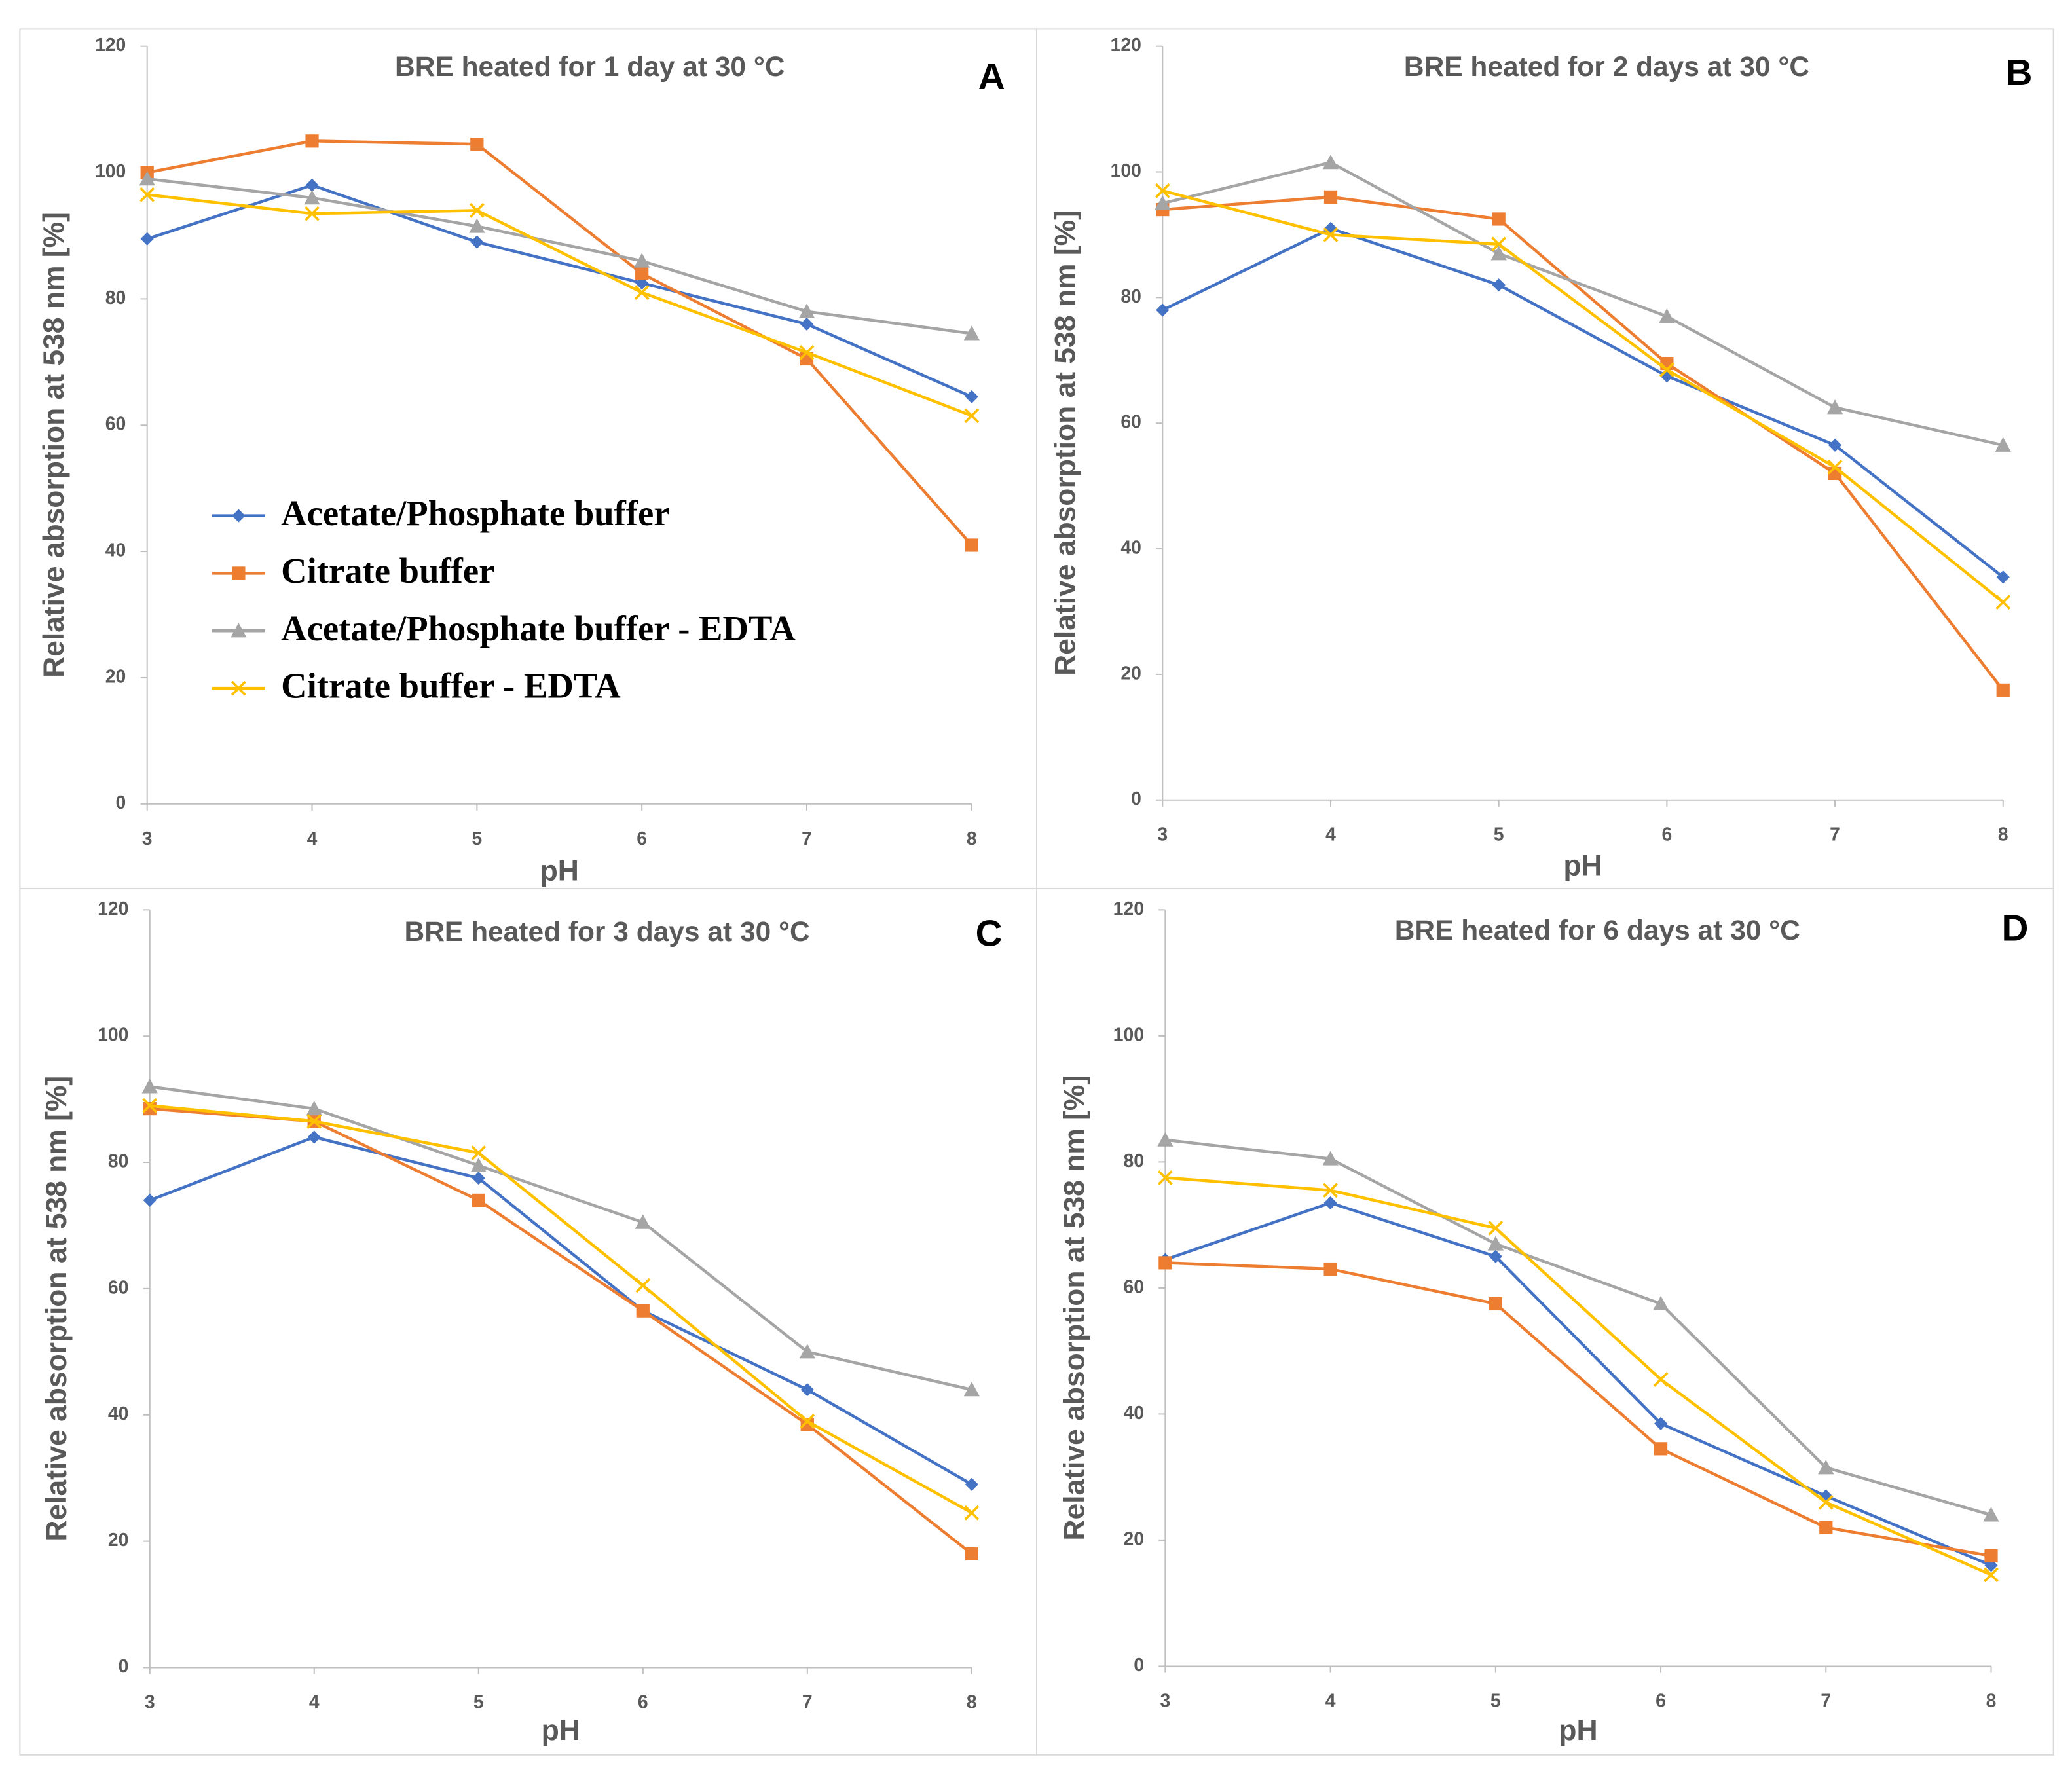 This screenshot has width=2072, height=1772. What do you see at coordinates (451, 686) in the screenshot?
I see `legend-label: Citrate buffer - EDTA` at bounding box center [451, 686].